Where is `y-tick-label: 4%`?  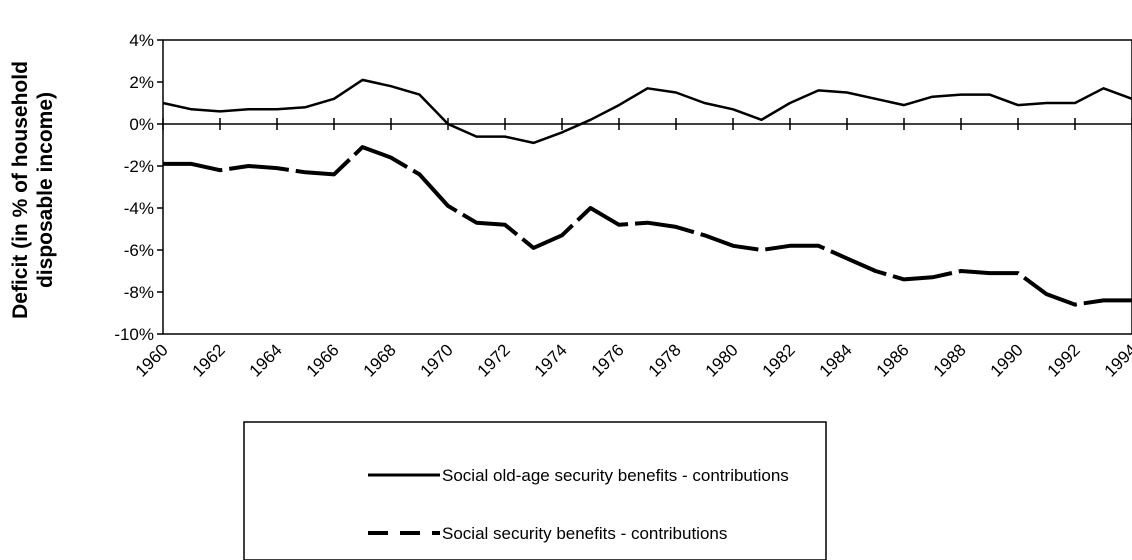
y-tick-label: 4% is located at coordinates (141, 40).